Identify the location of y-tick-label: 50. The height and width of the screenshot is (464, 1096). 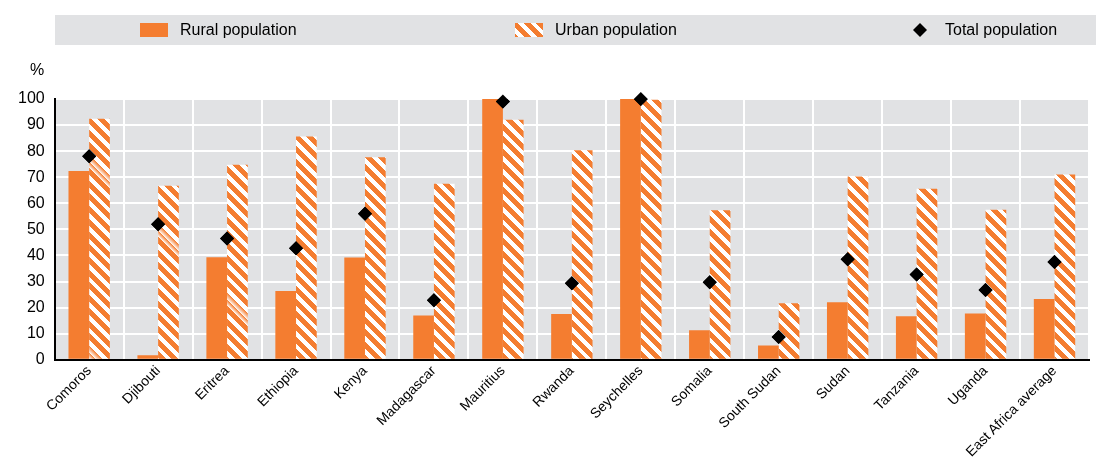
(35, 228).